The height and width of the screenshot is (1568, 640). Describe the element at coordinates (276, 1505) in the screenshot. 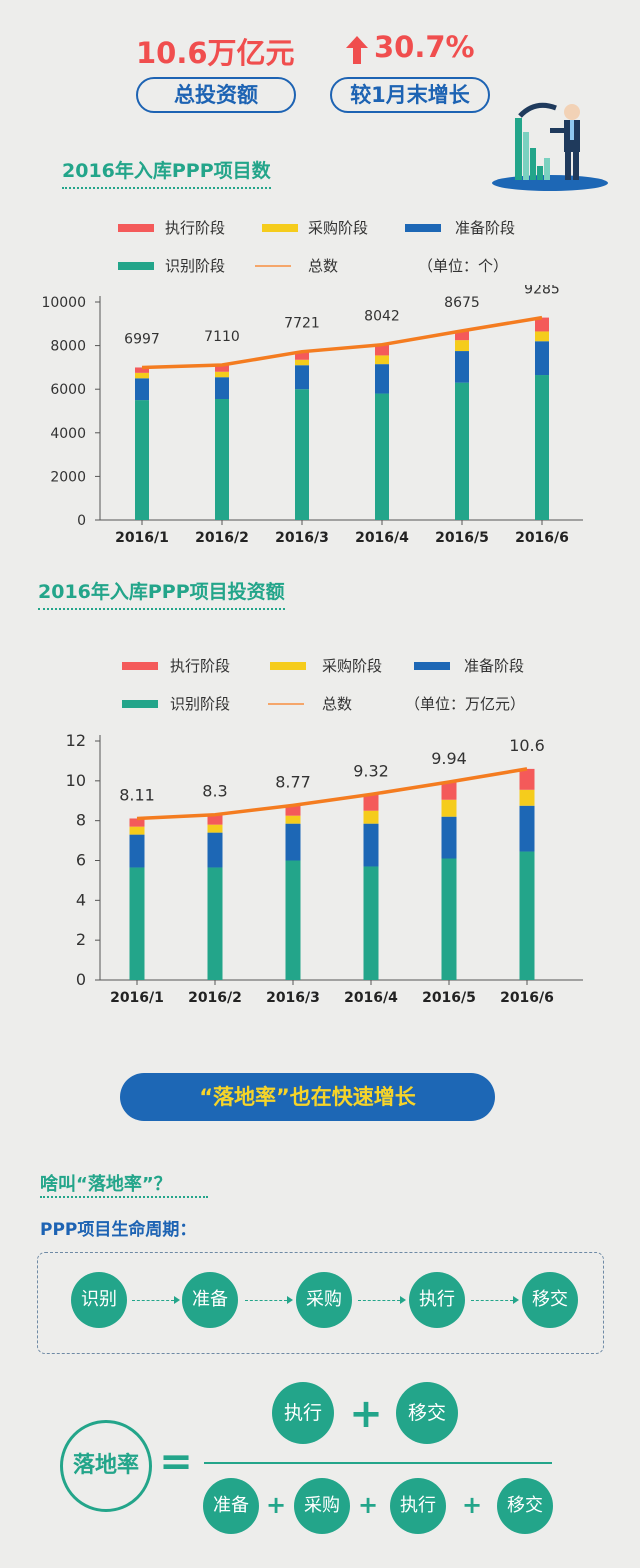

I see `denominator-plus-1: +` at that location.